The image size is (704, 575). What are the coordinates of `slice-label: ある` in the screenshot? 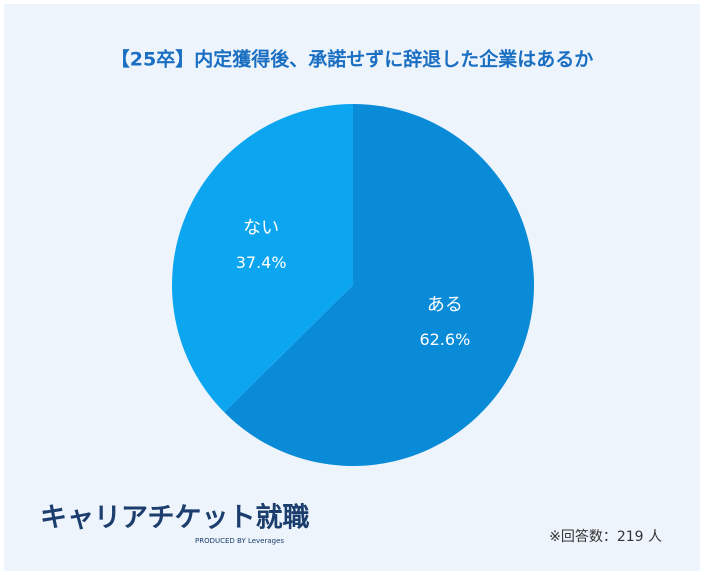 It's located at (445, 304).